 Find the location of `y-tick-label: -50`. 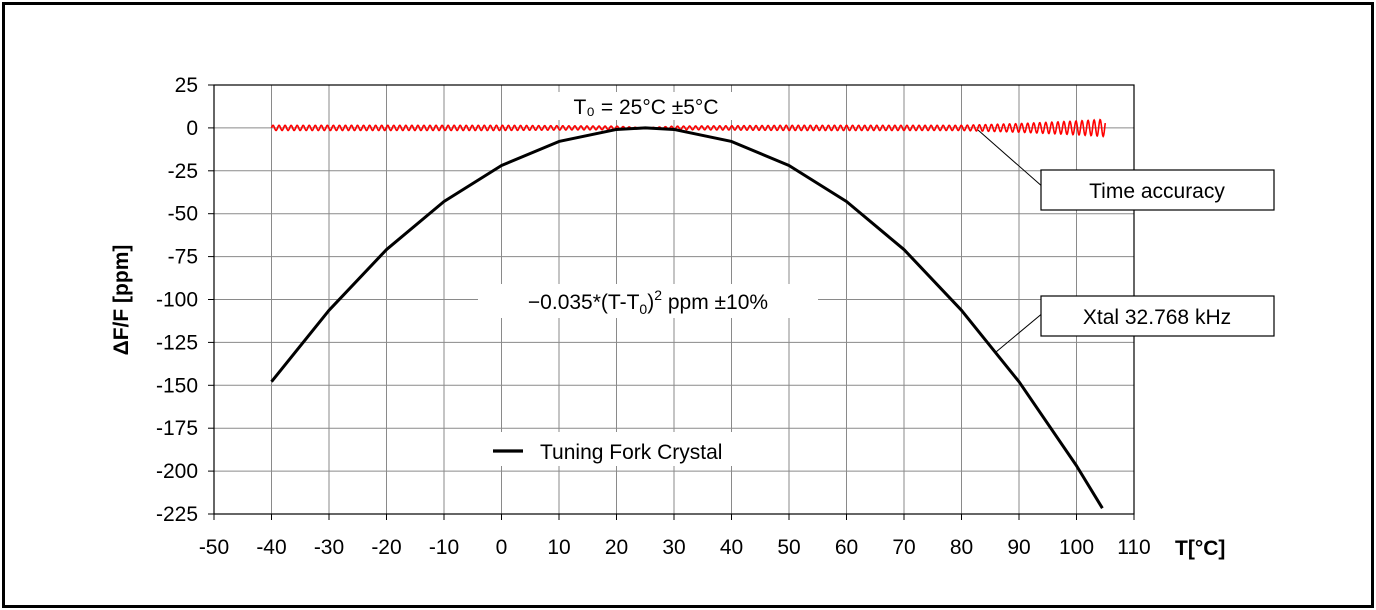

y-tick-label: -50 is located at coordinates (183, 214).